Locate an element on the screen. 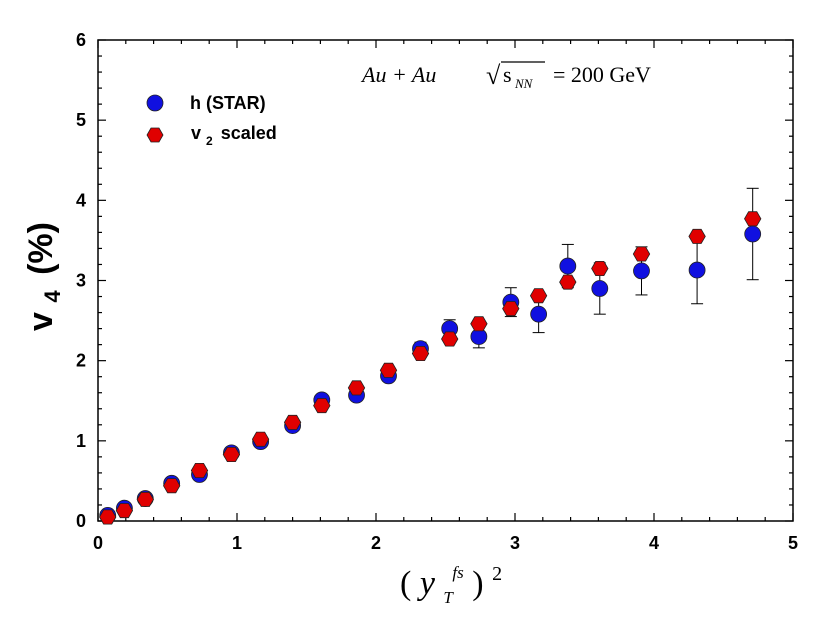 The image size is (830, 620). x-tick-label: 5 is located at coordinates (793, 543).